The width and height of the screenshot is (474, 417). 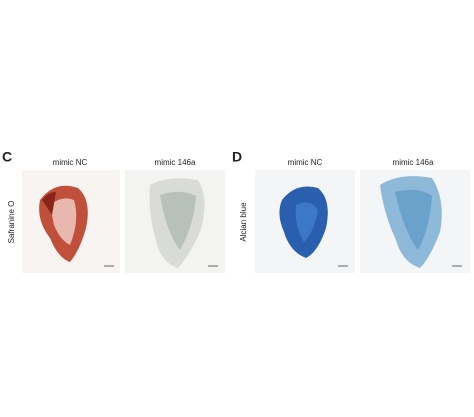 What do you see at coordinates (11, 222) in the screenshot?
I see `stain-label: Safranine O` at bounding box center [11, 222].